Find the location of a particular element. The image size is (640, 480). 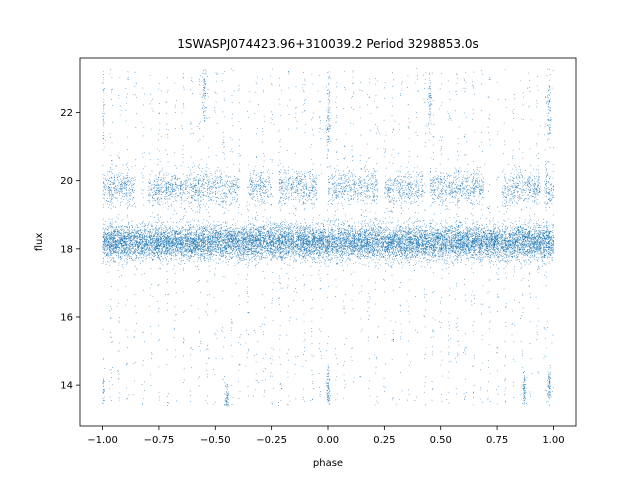

x-tick-label: 0.25 is located at coordinates (384, 440).